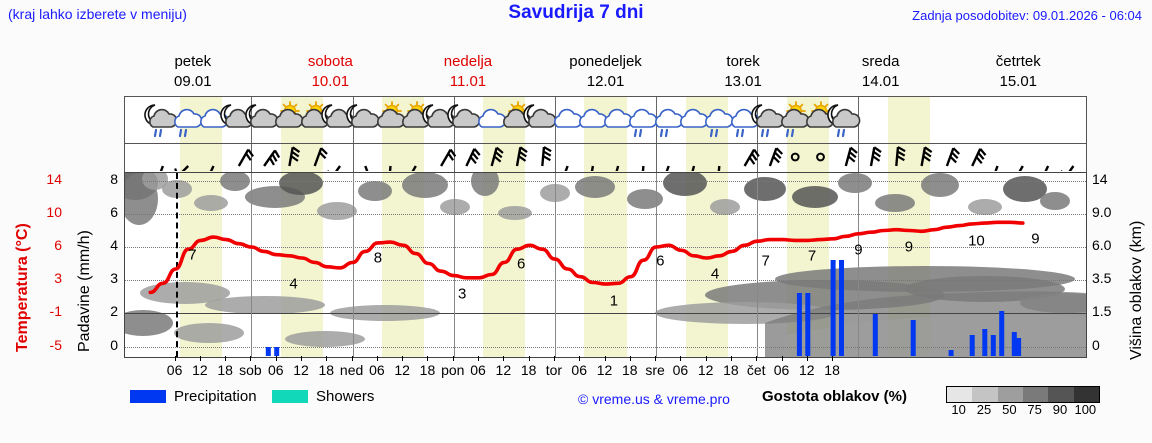 This screenshot has height=443, width=1152. What do you see at coordinates (55, 345) in the screenshot?
I see `axis-tick-label: -5` at bounding box center [55, 345].